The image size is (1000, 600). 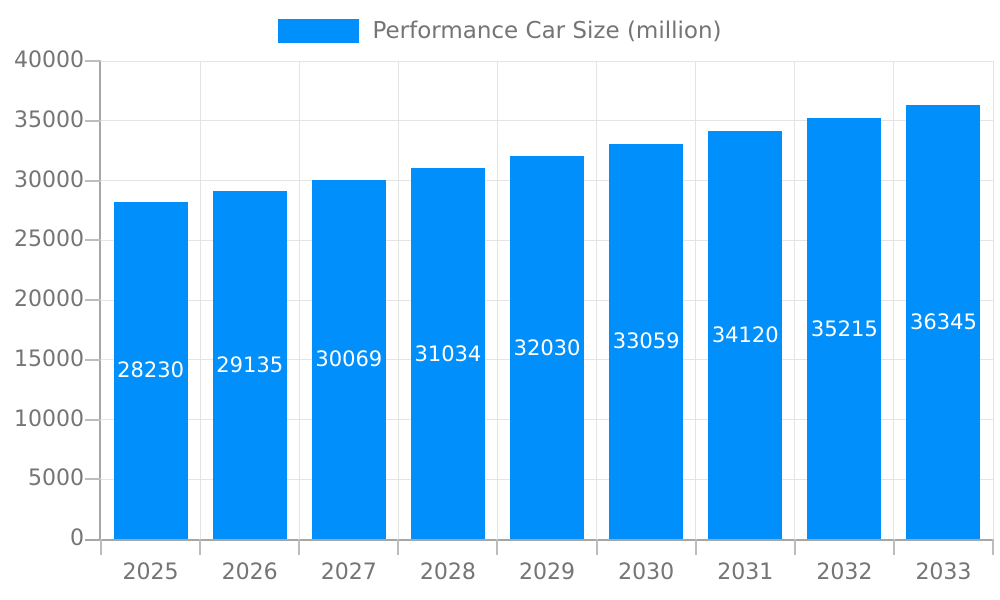 I want to click on bar-value-label: 33059, so click(x=646, y=341).